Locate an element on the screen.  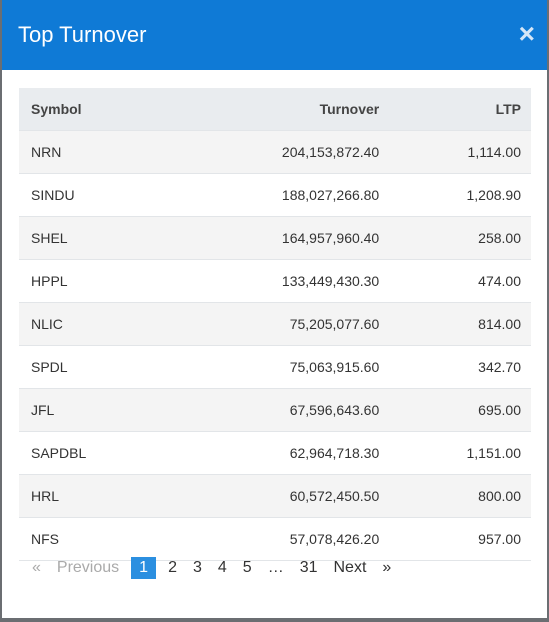
header-row: Symbol Turnover LTP is located at coordinates (275, 109).